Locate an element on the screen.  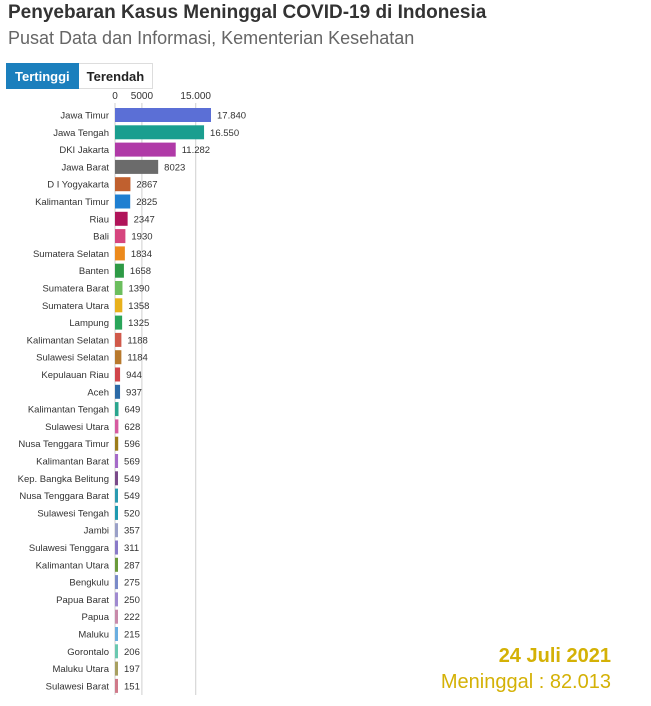
value-label: 2347 is located at coordinates (144, 219).